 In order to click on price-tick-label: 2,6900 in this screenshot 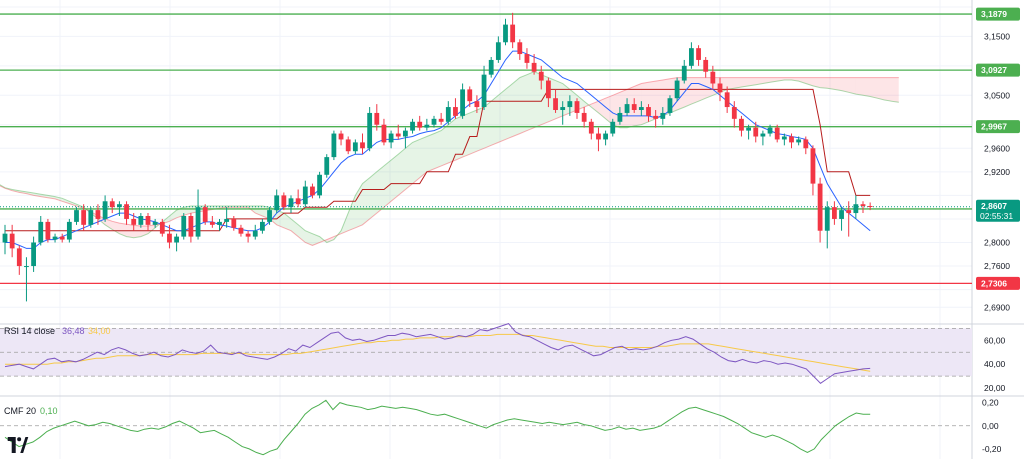, I will do `click(997, 307)`.